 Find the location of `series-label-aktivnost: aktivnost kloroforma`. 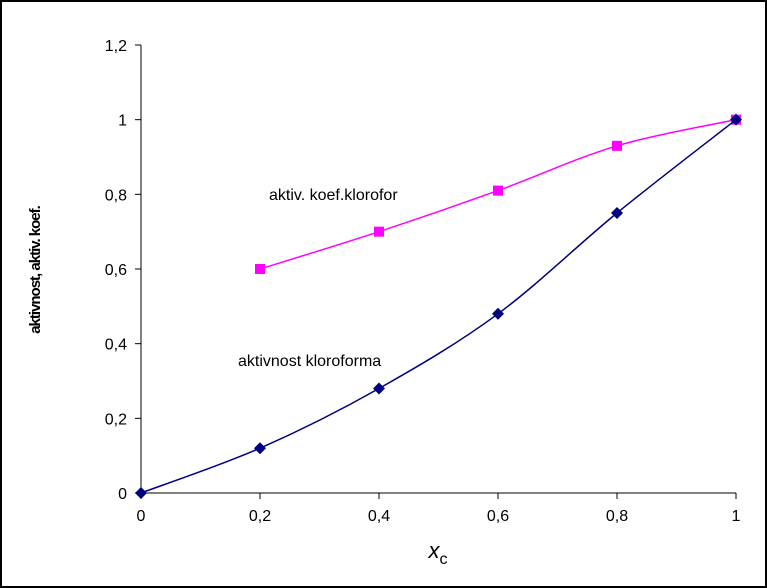

series-label-aktivnost: aktivnost kloroforma is located at coordinates (309, 361).